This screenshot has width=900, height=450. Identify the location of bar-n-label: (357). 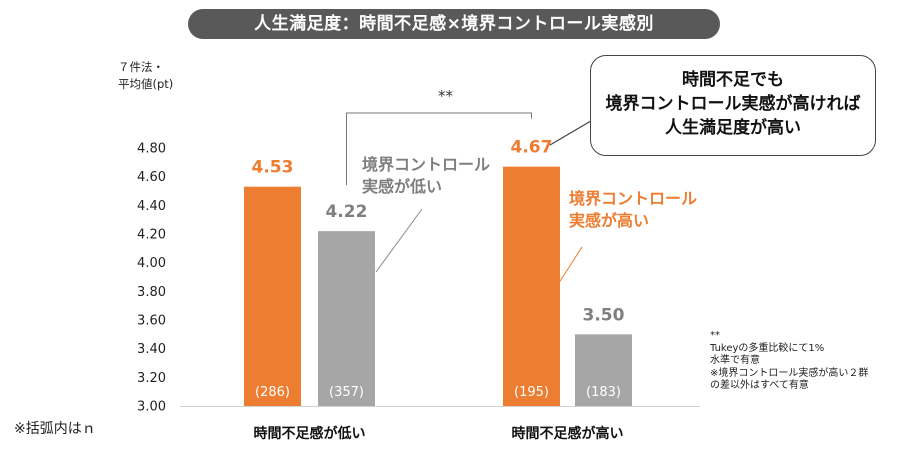
(346, 392).